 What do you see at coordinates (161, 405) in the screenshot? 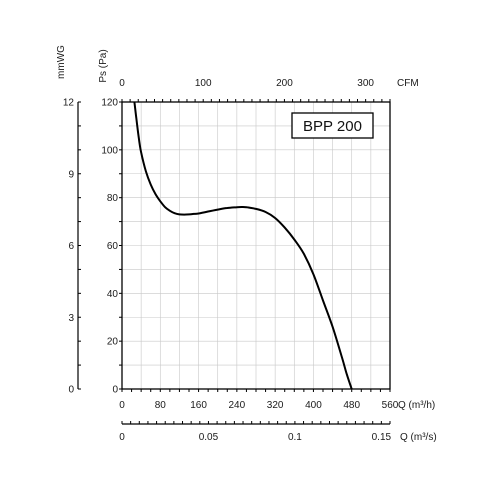
I see `flow-m3h-tick-label: 80` at bounding box center [161, 405].